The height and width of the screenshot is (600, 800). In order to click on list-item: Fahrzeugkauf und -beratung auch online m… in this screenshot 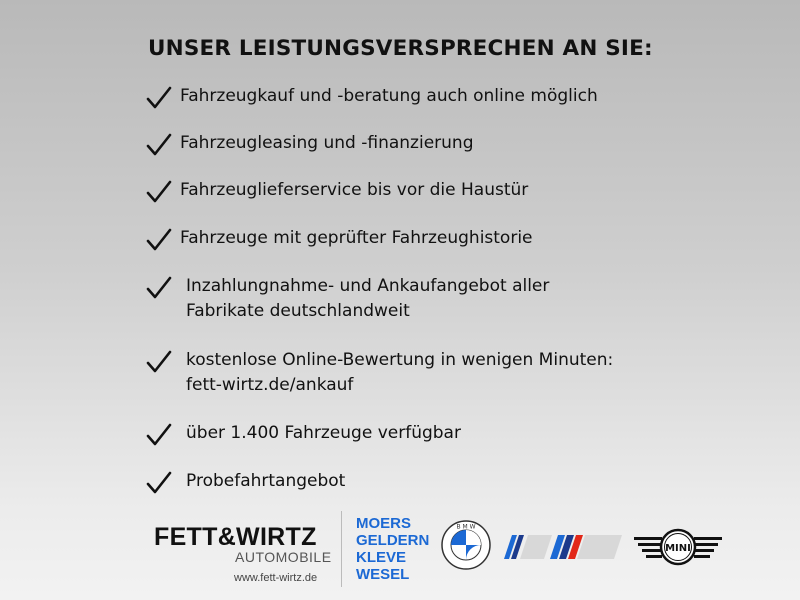, I will do `click(372, 98)`.